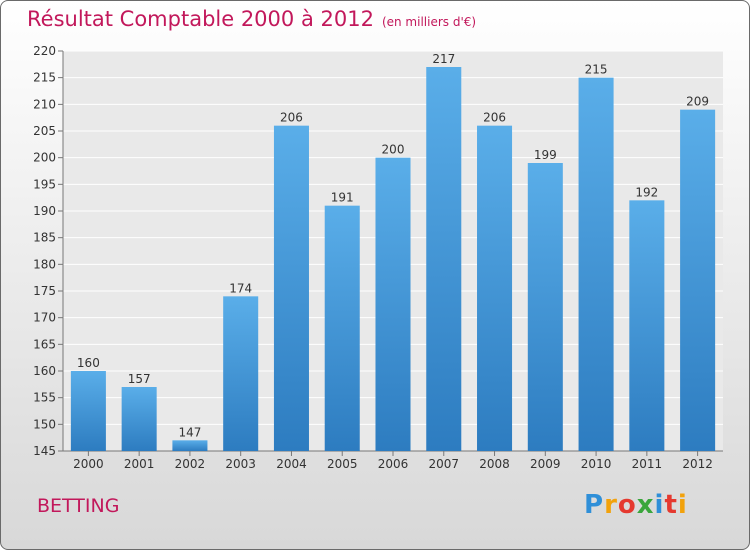 Image resolution: width=750 pixels, height=550 pixels. I want to click on data-label-2012: 209, so click(697, 102).